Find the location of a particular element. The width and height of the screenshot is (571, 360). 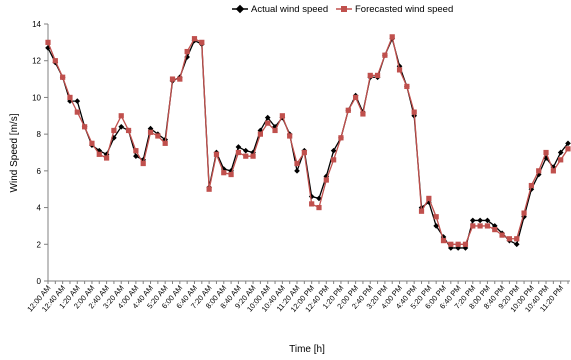

legend: Actual wind speed Forecasted wind speed is located at coordinates (342, 9).